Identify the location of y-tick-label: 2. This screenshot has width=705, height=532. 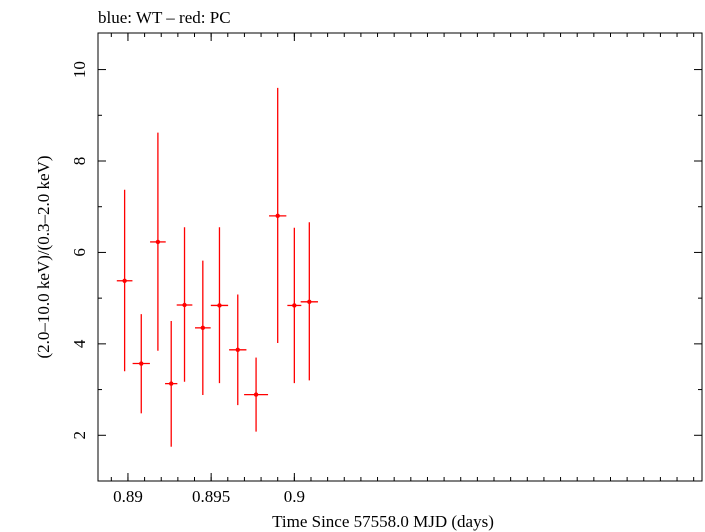
(79, 435).